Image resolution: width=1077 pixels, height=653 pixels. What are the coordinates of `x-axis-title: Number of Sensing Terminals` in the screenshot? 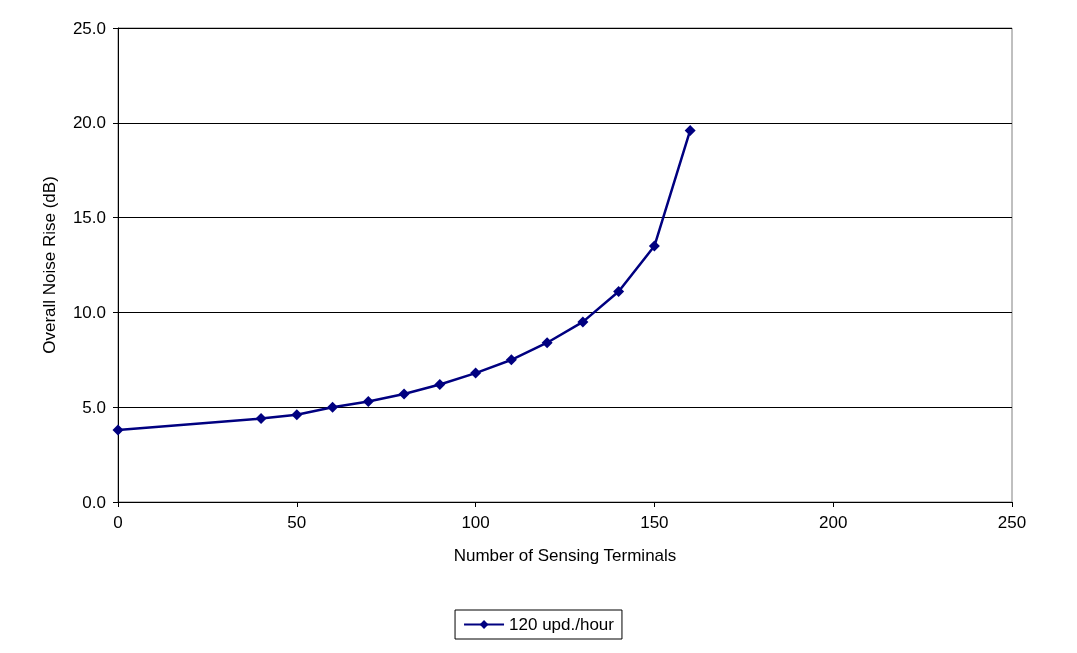 It's located at (565, 555).